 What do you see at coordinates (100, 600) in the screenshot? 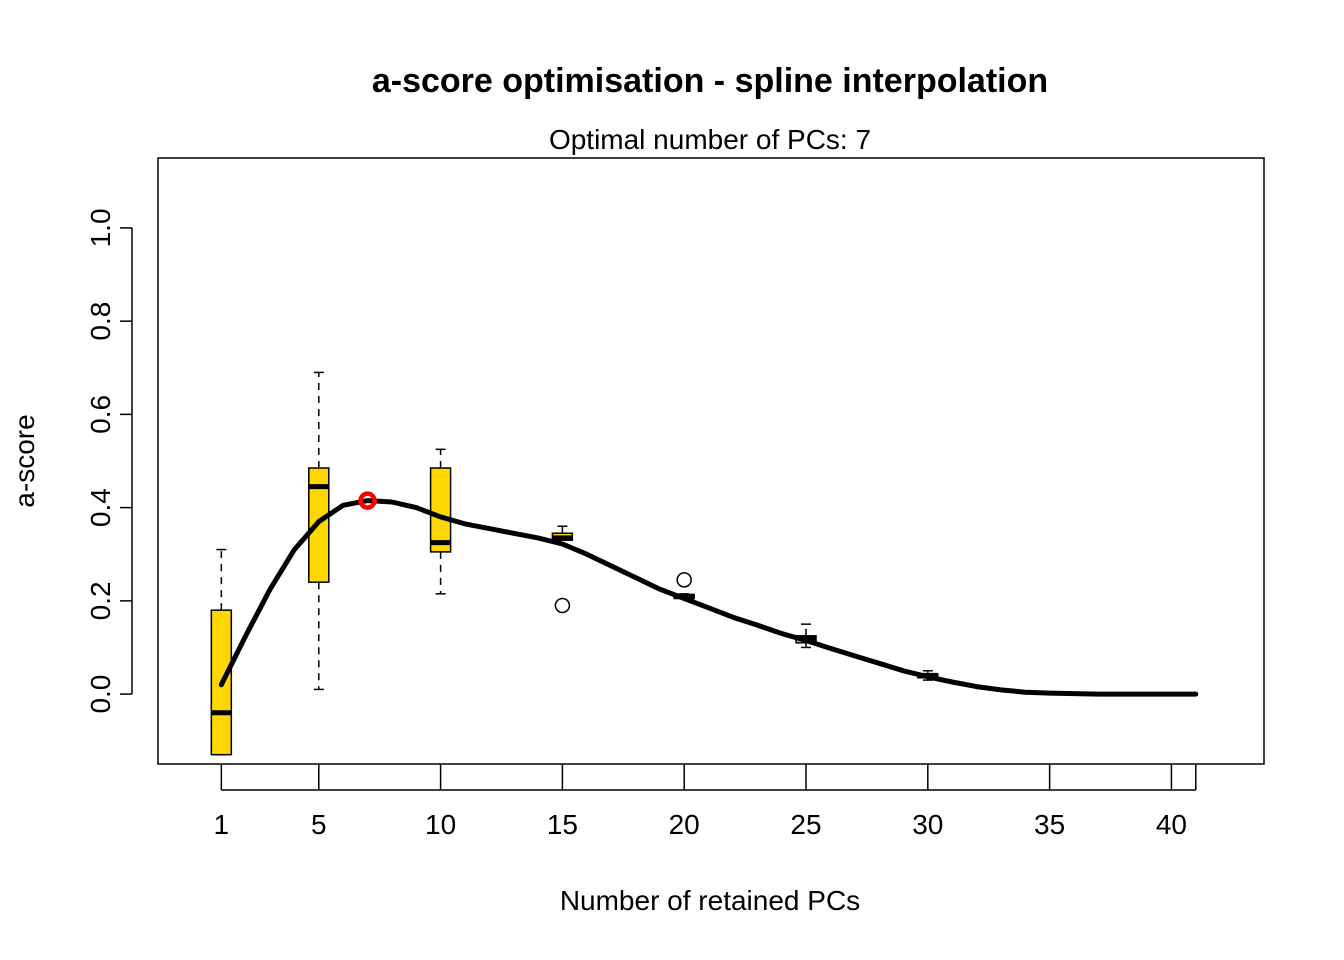
I see `y-tick-label: 0.2` at bounding box center [100, 600].